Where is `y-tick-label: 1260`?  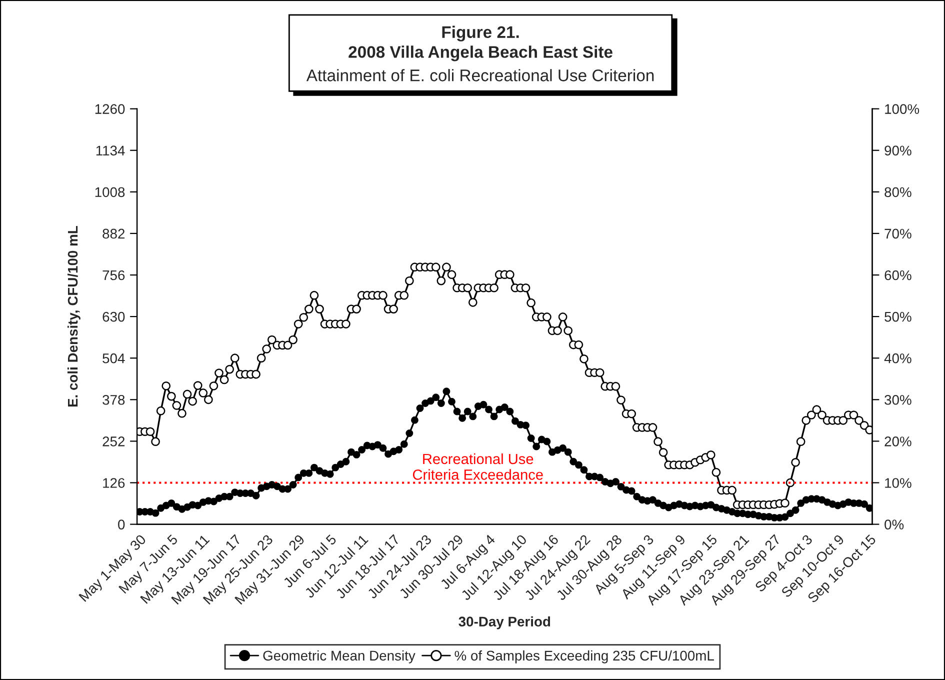 y-tick-label: 1260 is located at coordinates (110, 109).